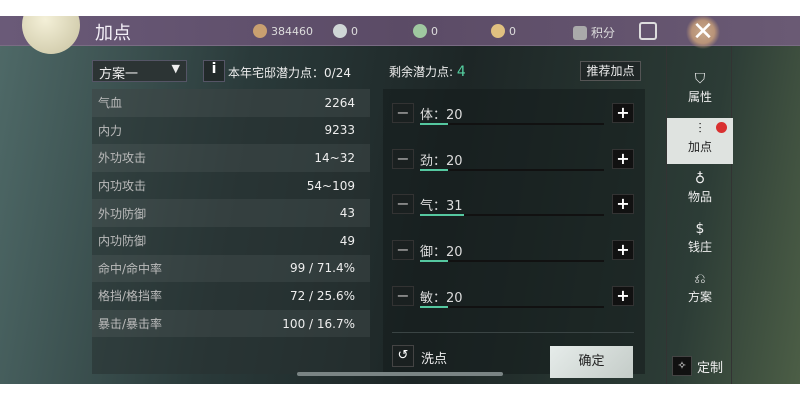 The width and height of the screenshot is (800, 400). Describe the element at coordinates (139, 71) in the screenshot. I see `plan-select: 方案一 ▼` at that location.